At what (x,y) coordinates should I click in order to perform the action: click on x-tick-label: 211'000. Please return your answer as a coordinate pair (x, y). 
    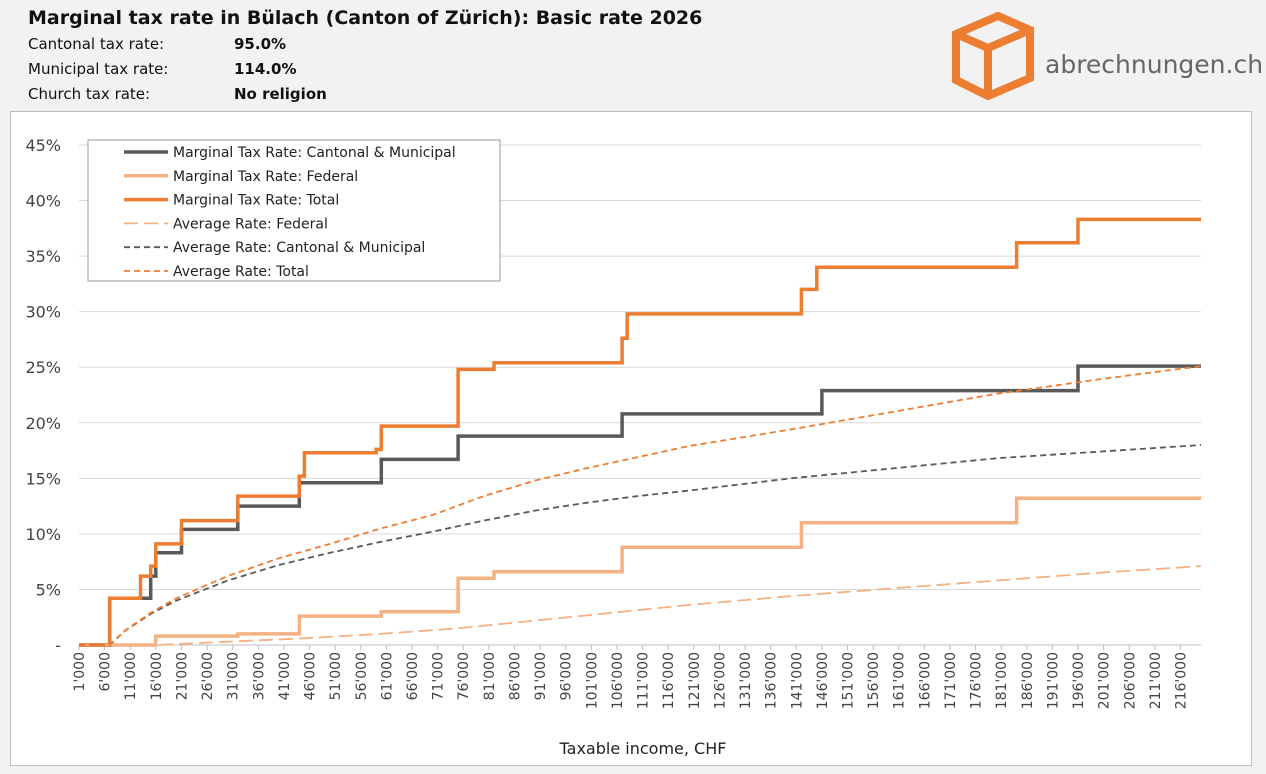
    Looking at the image, I should click on (1156, 680).